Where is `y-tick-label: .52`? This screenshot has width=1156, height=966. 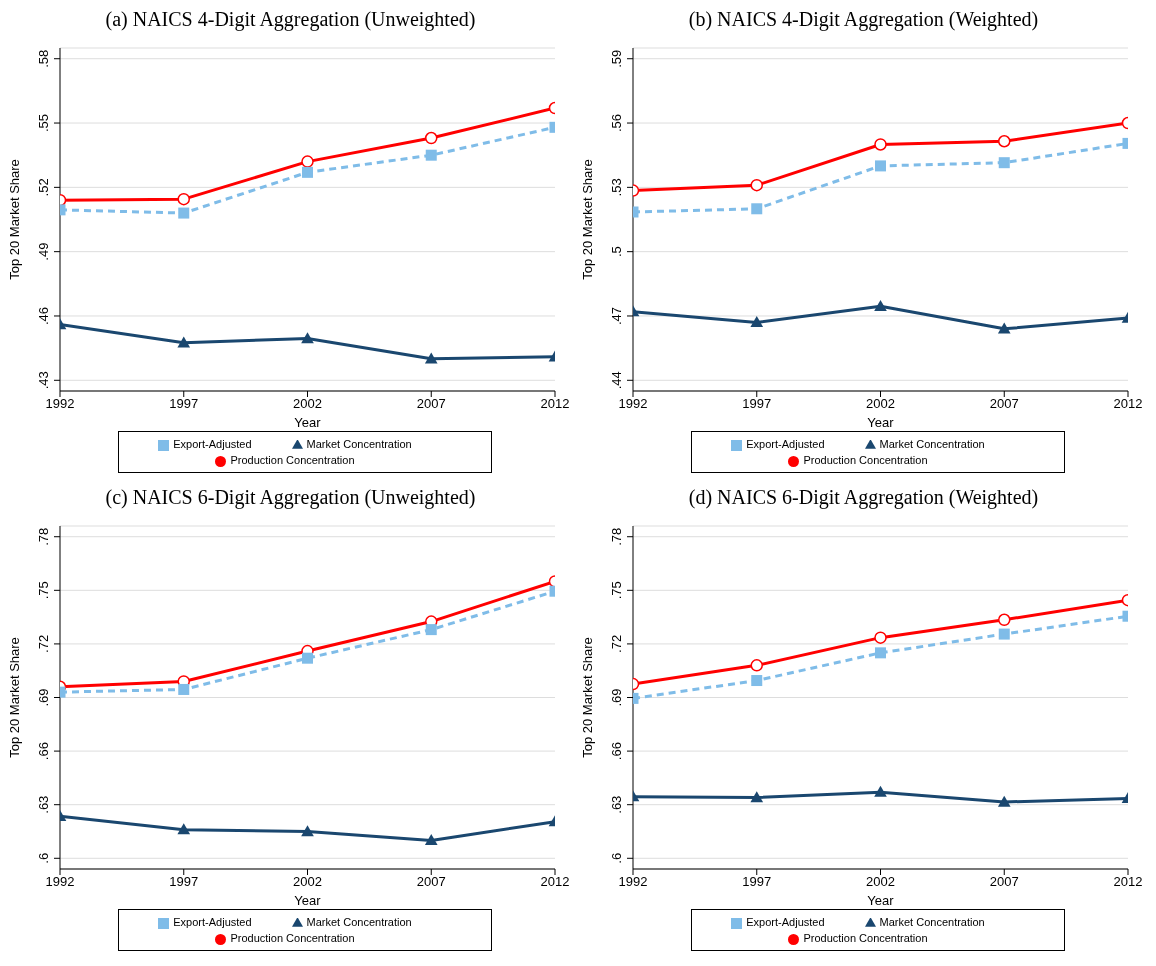
y-tick-label: .52 is located at coordinates (43, 187).